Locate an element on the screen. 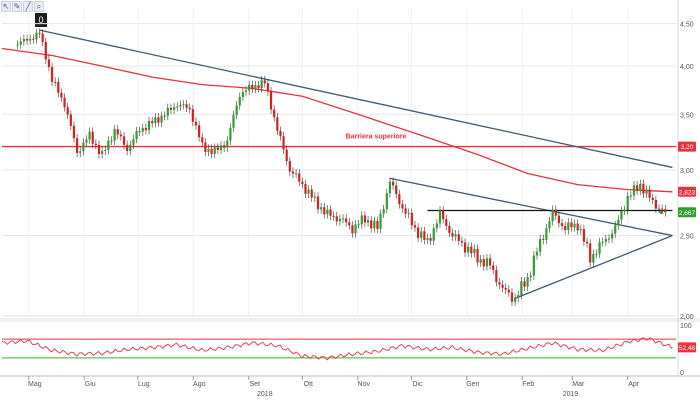  line-tool-icon: ╱ is located at coordinates (28, 6).